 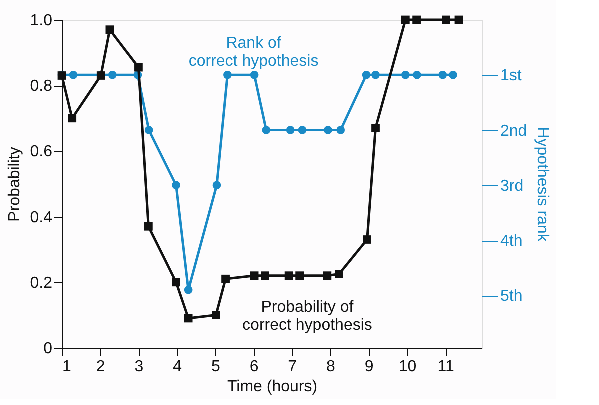 What do you see at coordinates (177, 367) in the screenshot?
I see `x-tick-label: 4` at bounding box center [177, 367].